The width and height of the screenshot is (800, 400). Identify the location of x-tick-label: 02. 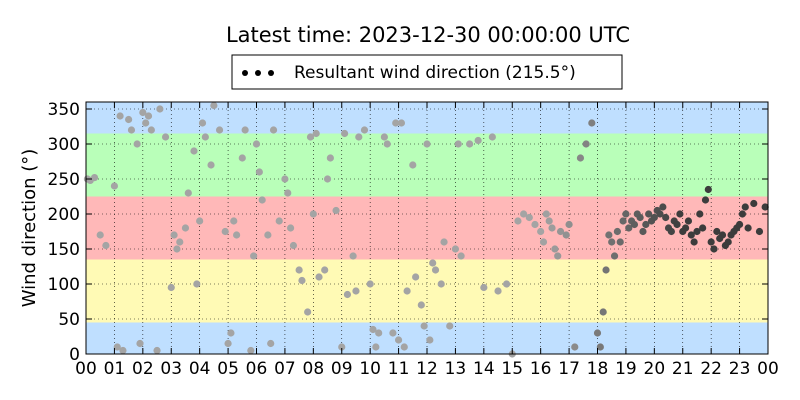
(143, 369).